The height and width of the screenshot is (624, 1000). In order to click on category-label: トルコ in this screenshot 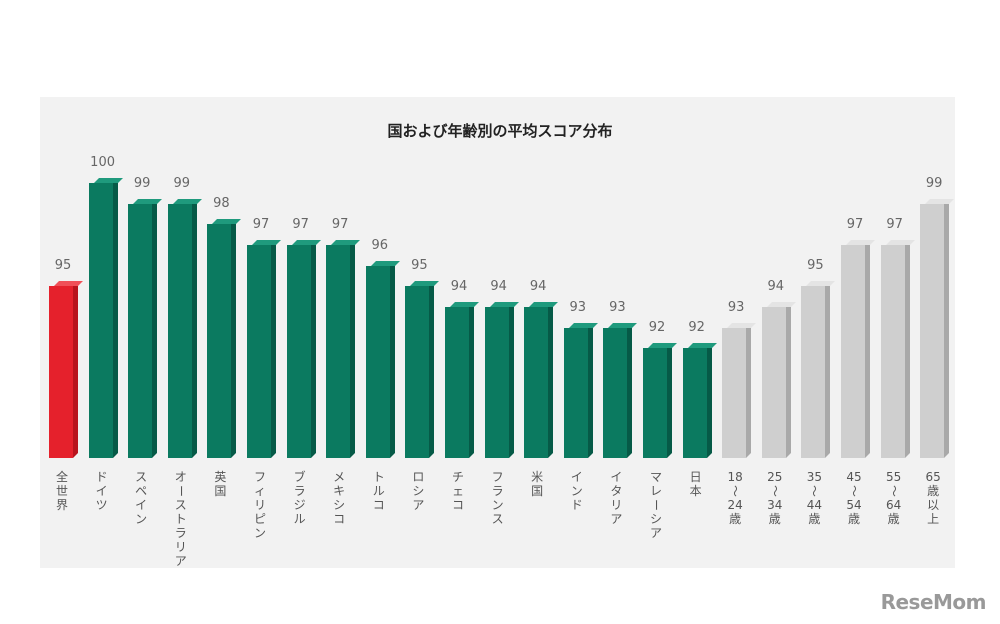, I will do `click(378, 491)`.